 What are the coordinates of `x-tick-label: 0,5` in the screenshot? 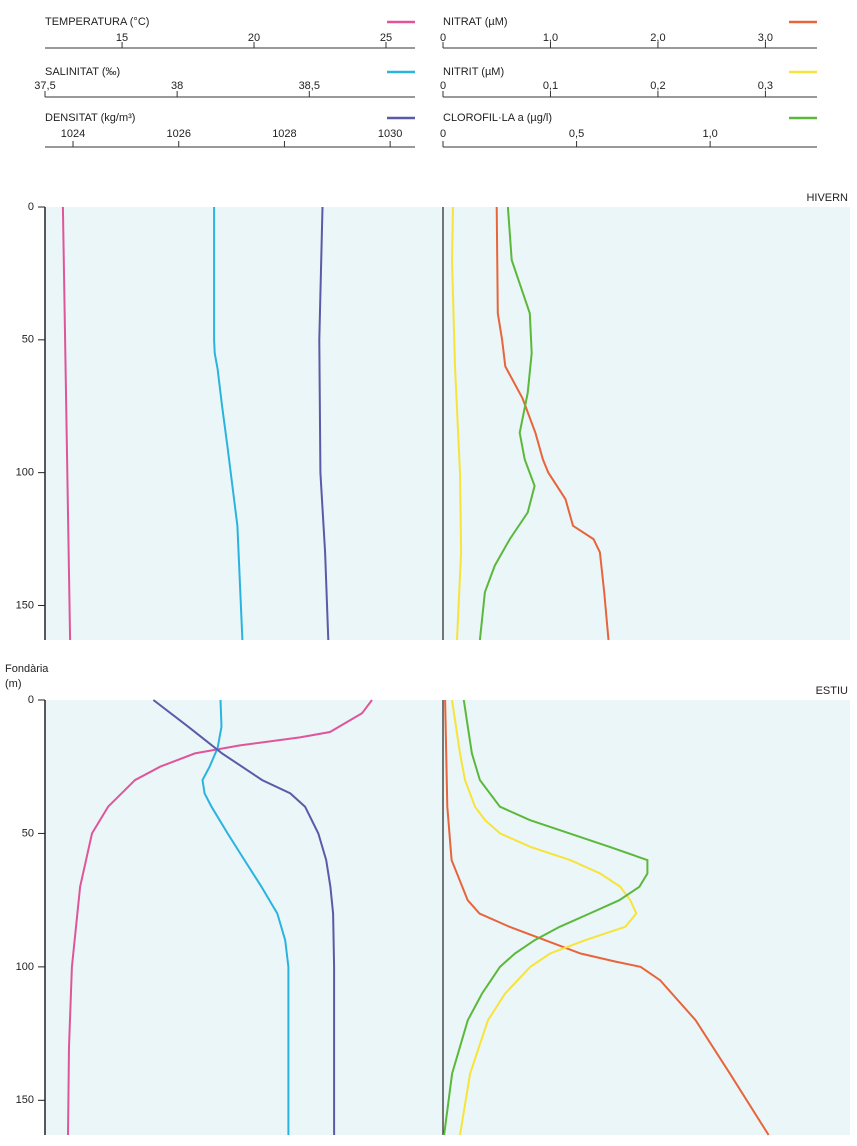 It's located at (576, 134).